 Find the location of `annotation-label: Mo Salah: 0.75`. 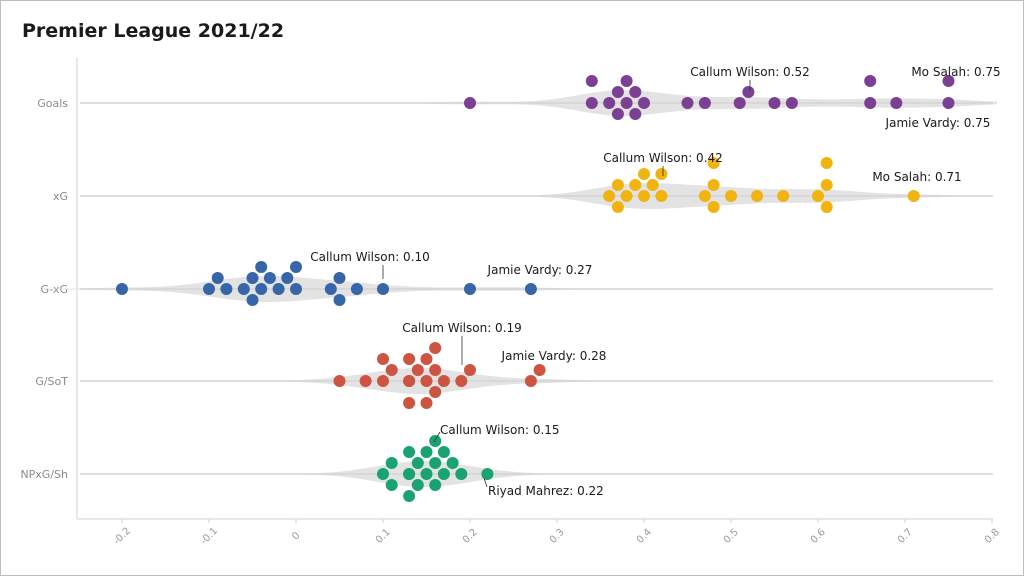

annotation-label: Mo Salah: 0.75 is located at coordinates (955, 72).